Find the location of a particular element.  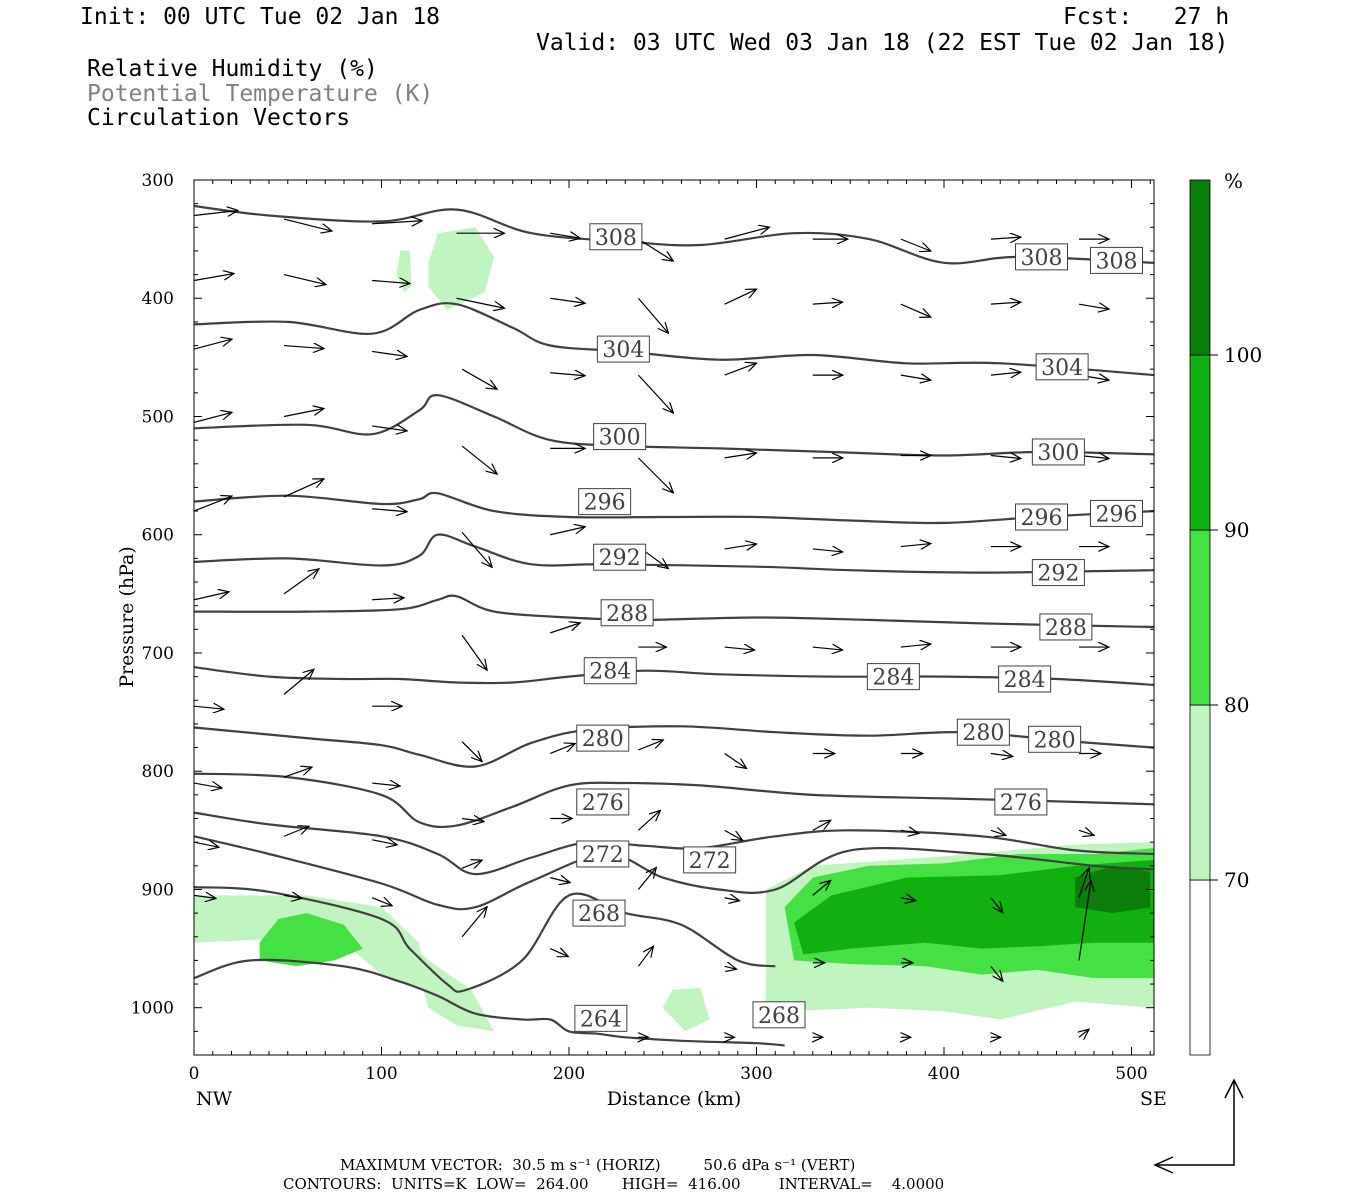

nw-label: NW is located at coordinates (214, 1099).